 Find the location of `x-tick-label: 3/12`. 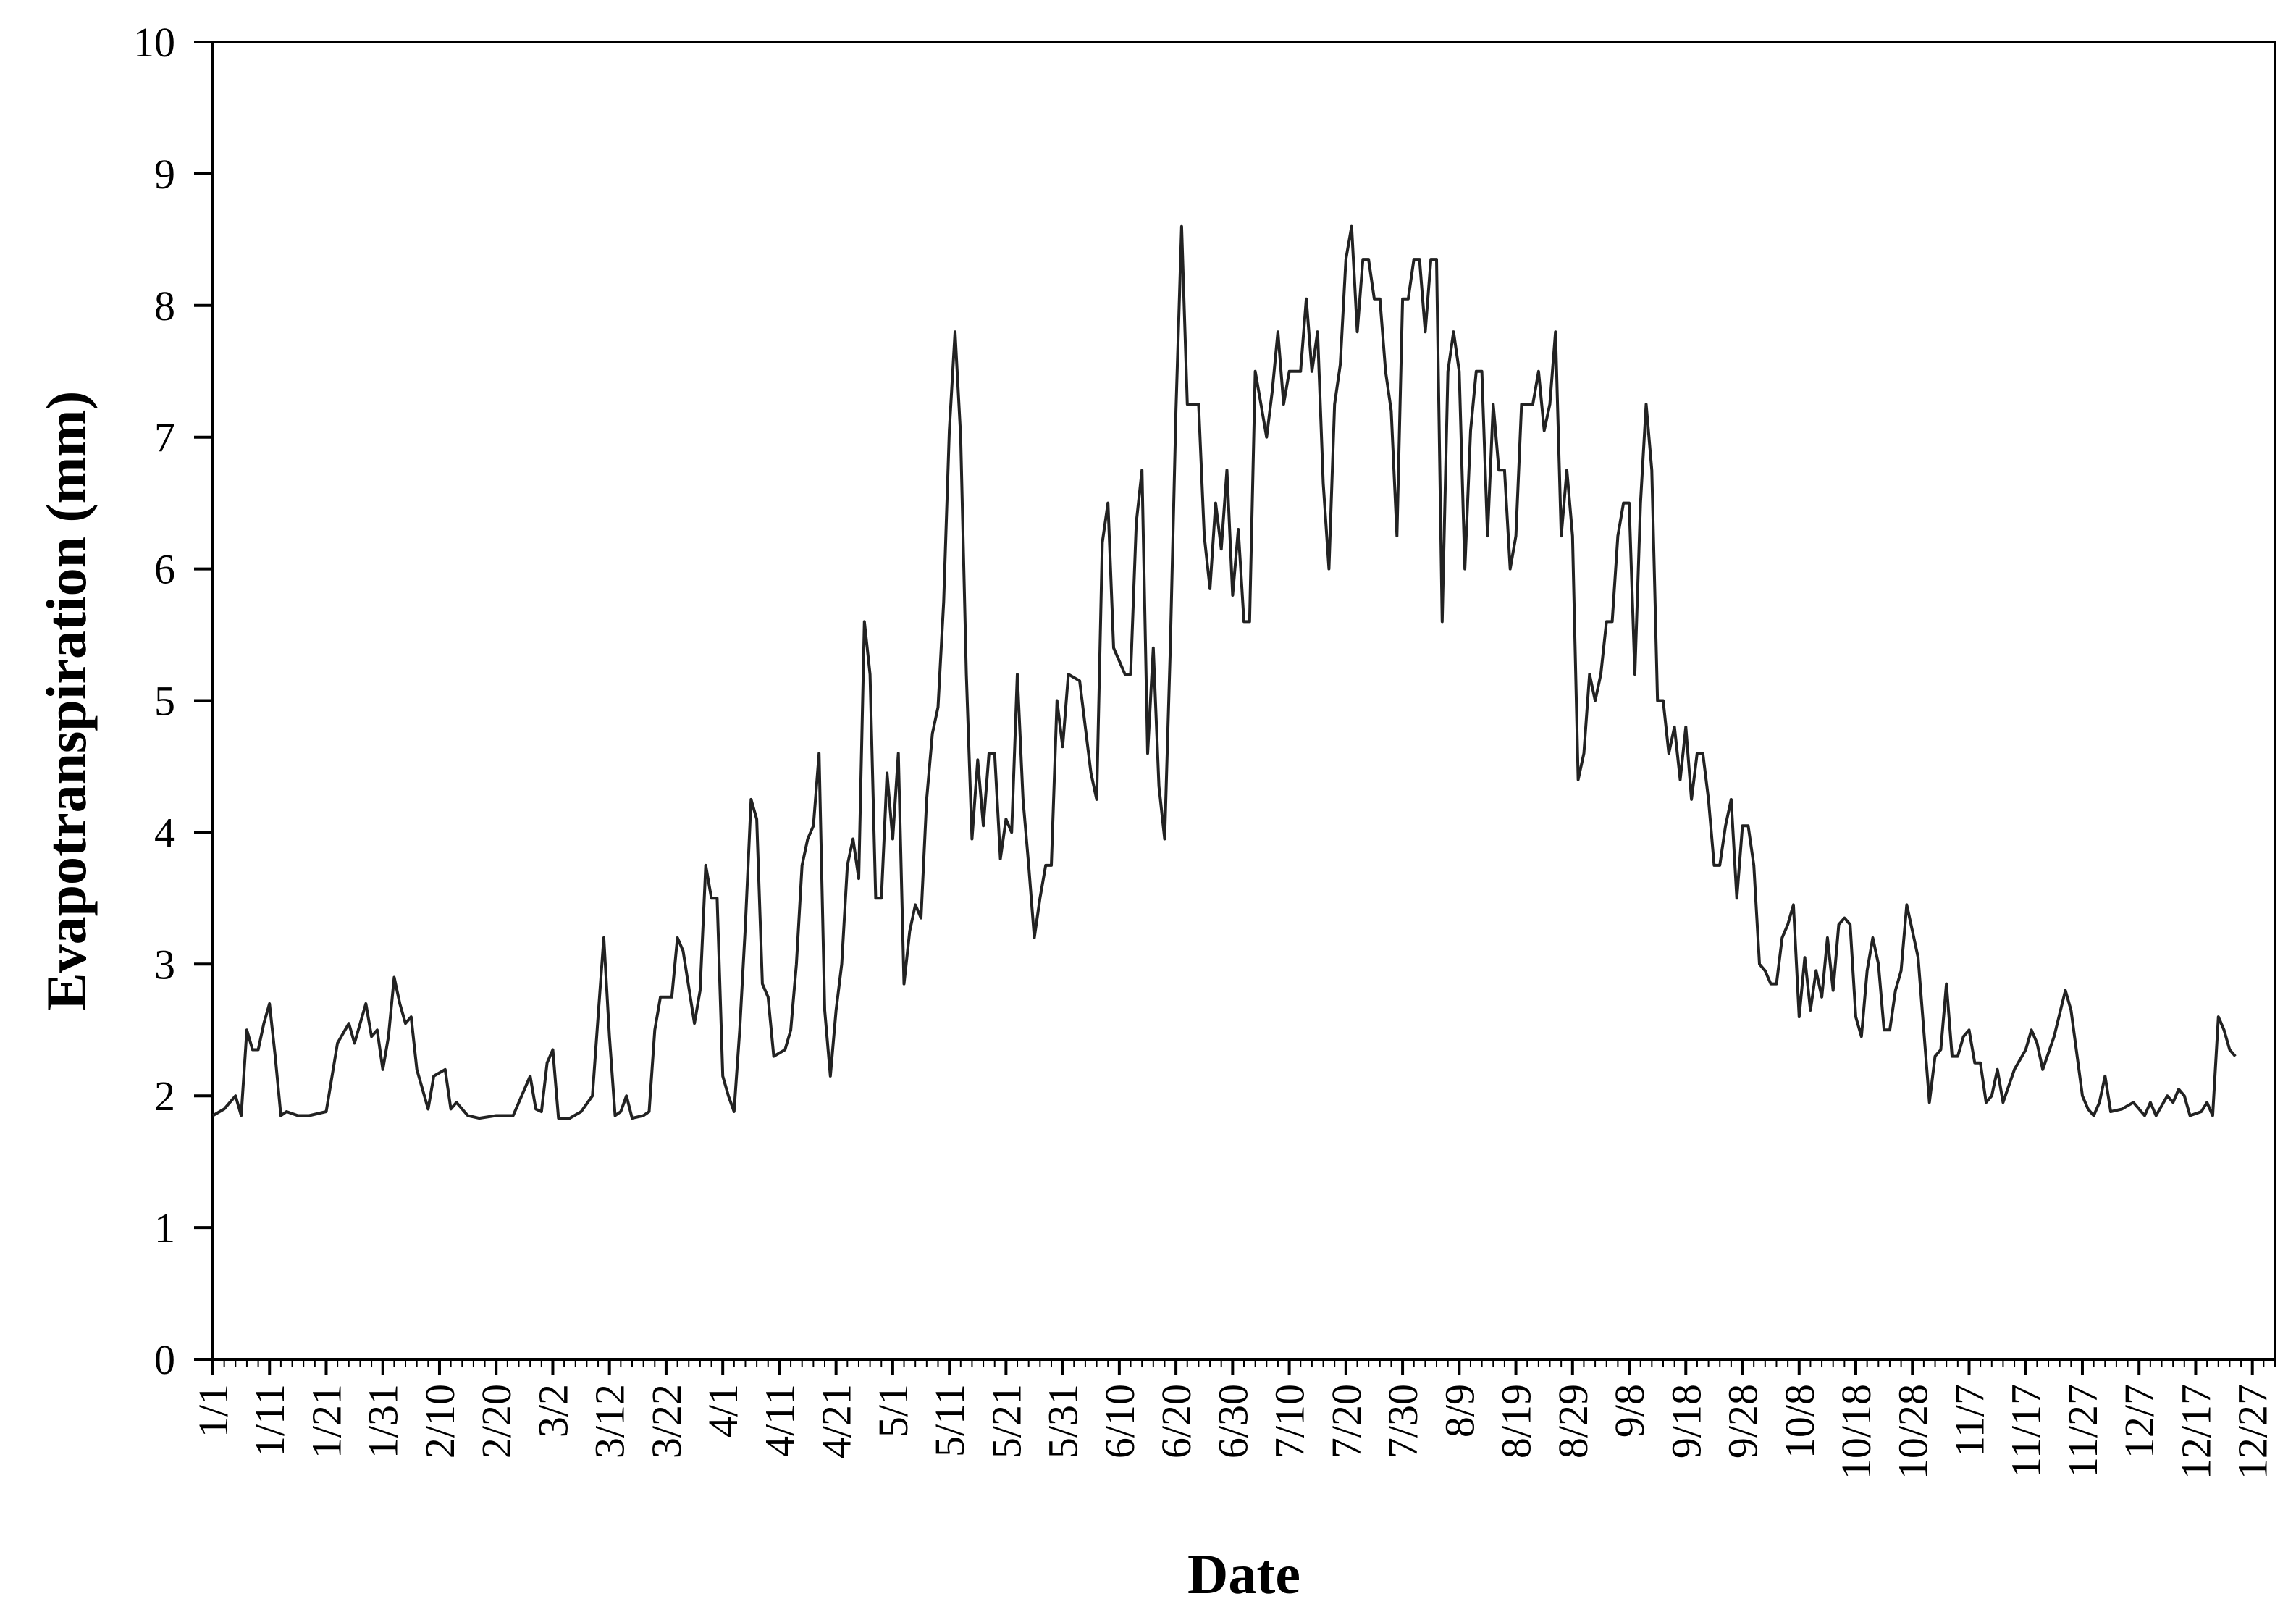

x-tick-label: 3/12 is located at coordinates (610, 1421).